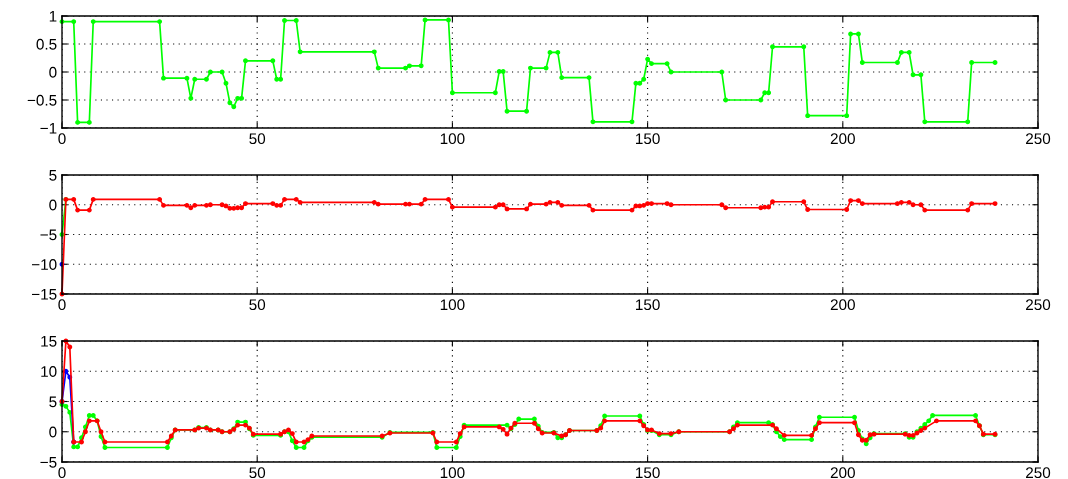 The image size is (1068, 479). I want to click on y-tick-label: 10, so click(49, 371).